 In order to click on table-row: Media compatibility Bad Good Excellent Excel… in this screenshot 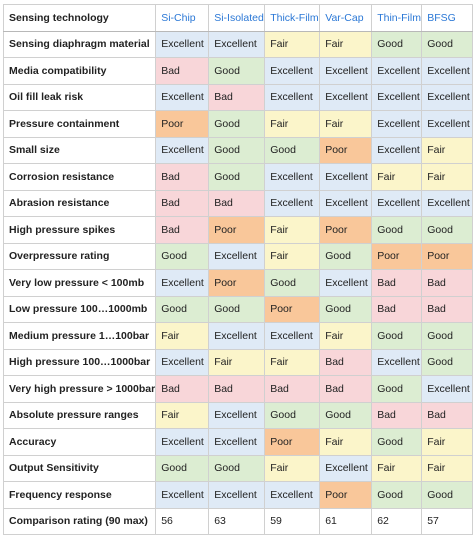, I will do `click(238, 71)`.